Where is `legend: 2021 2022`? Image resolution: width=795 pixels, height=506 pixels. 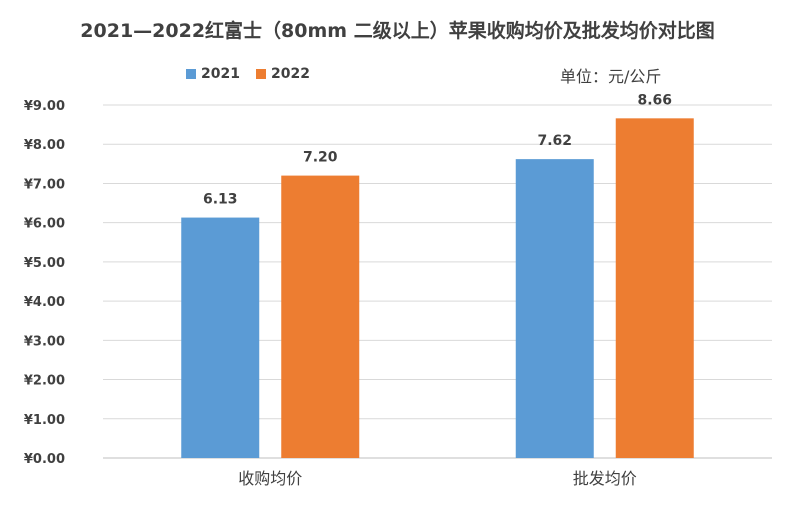 legend: 2021 2022 is located at coordinates (256, 74).